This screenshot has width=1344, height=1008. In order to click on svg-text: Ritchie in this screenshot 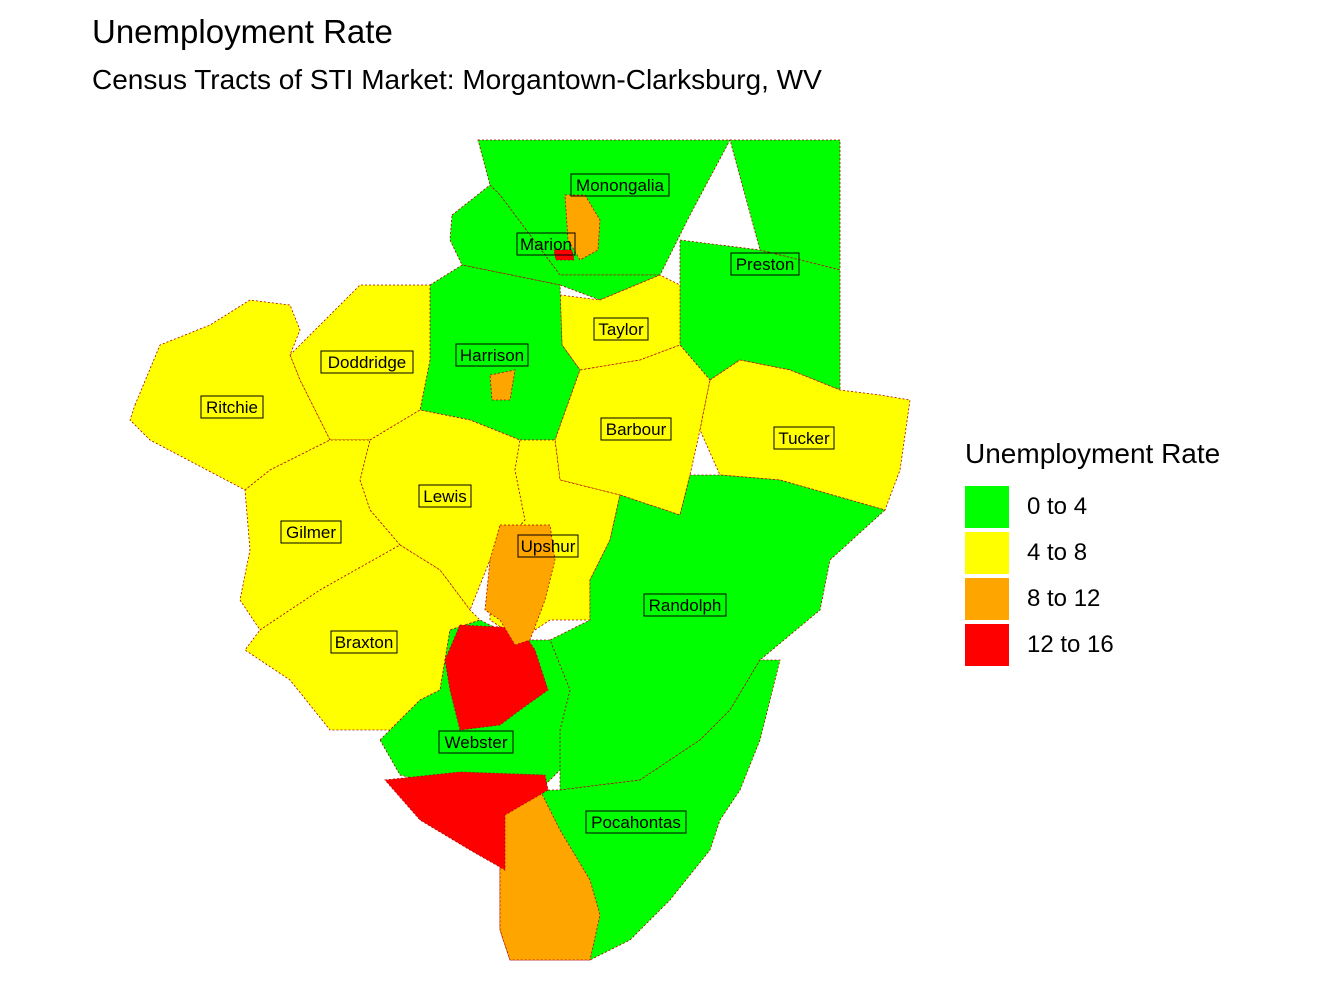, I will do `click(232, 407)`.